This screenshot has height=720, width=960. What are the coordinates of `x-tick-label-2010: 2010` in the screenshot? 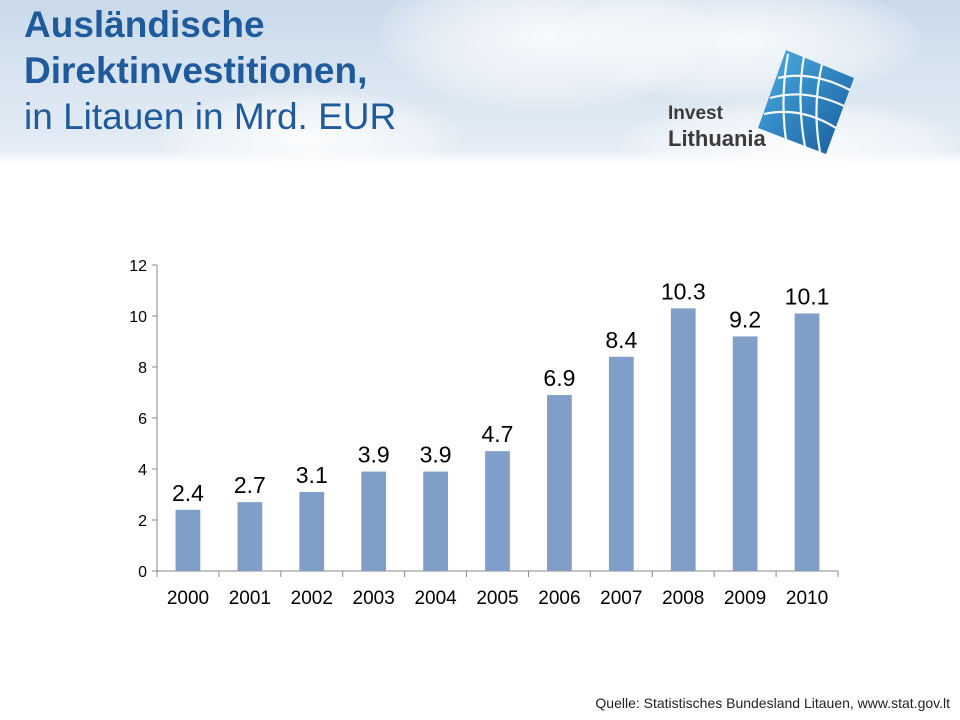 It's located at (807, 598).